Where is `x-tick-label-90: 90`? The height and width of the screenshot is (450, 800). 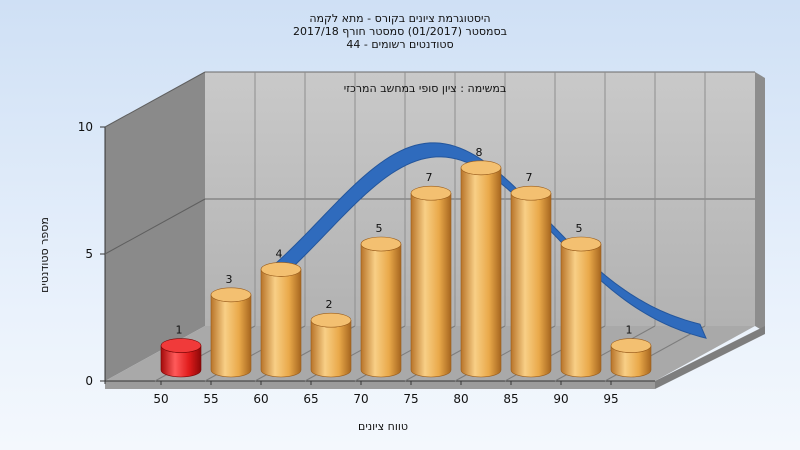 x-tick-label-90: 90 is located at coordinates (560, 399).